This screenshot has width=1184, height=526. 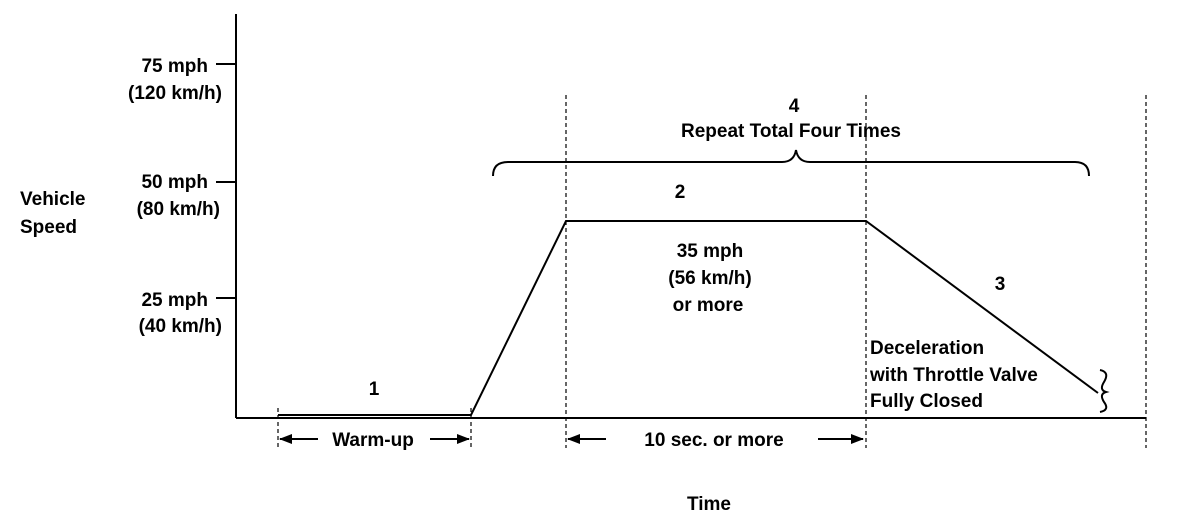 I want to click on step-3-label: 3, so click(x=1000, y=284).